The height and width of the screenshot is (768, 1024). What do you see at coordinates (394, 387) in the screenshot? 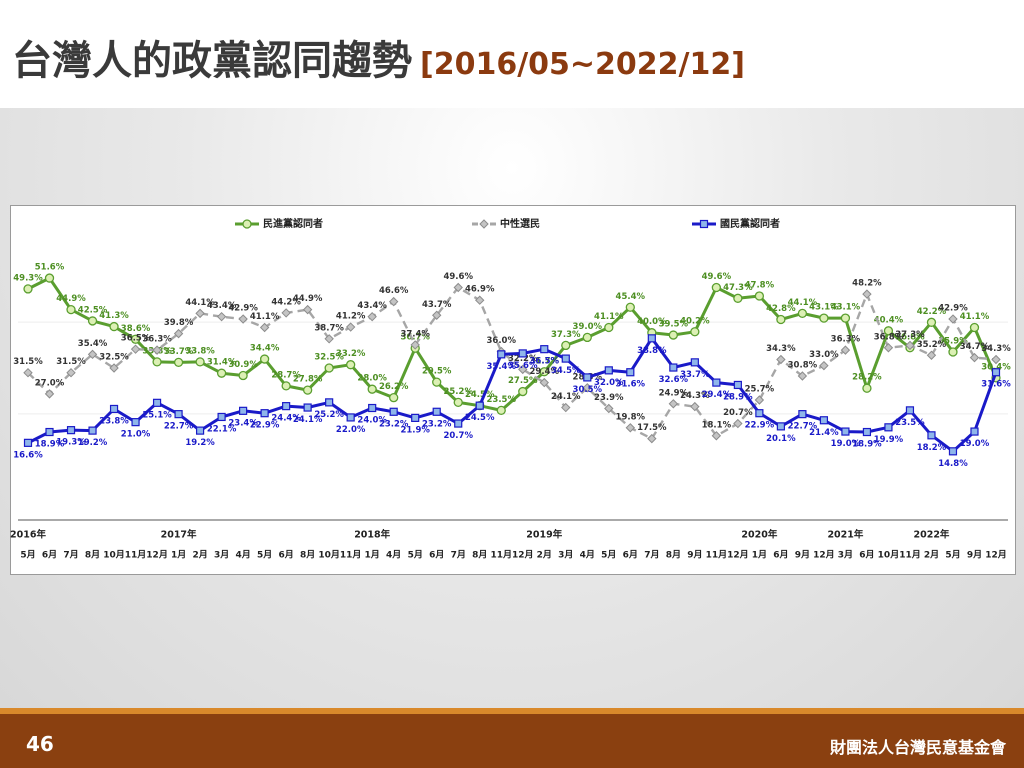
I see `data-label: 26.2%` at bounding box center [394, 387].